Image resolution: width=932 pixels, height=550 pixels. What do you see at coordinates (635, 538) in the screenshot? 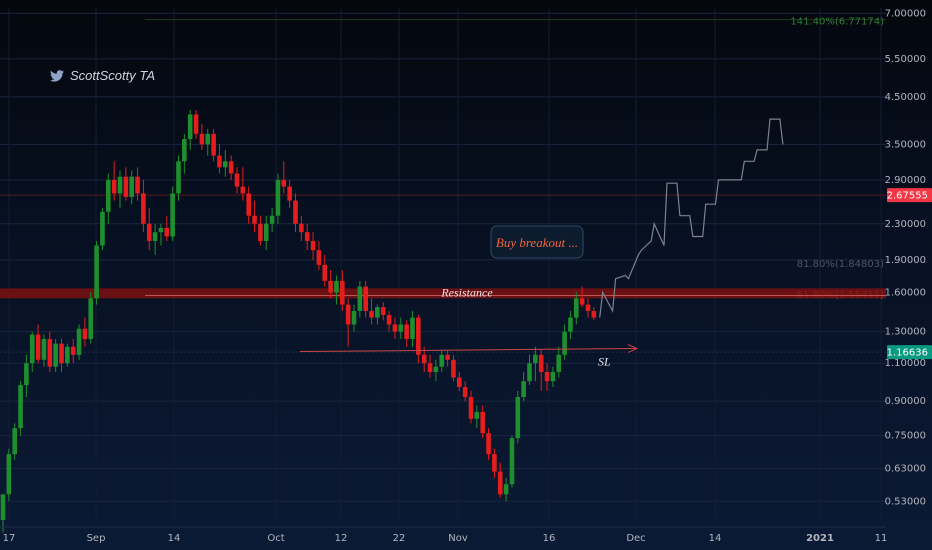
I see `time-tick-label: Dec` at bounding box center [635, 538].